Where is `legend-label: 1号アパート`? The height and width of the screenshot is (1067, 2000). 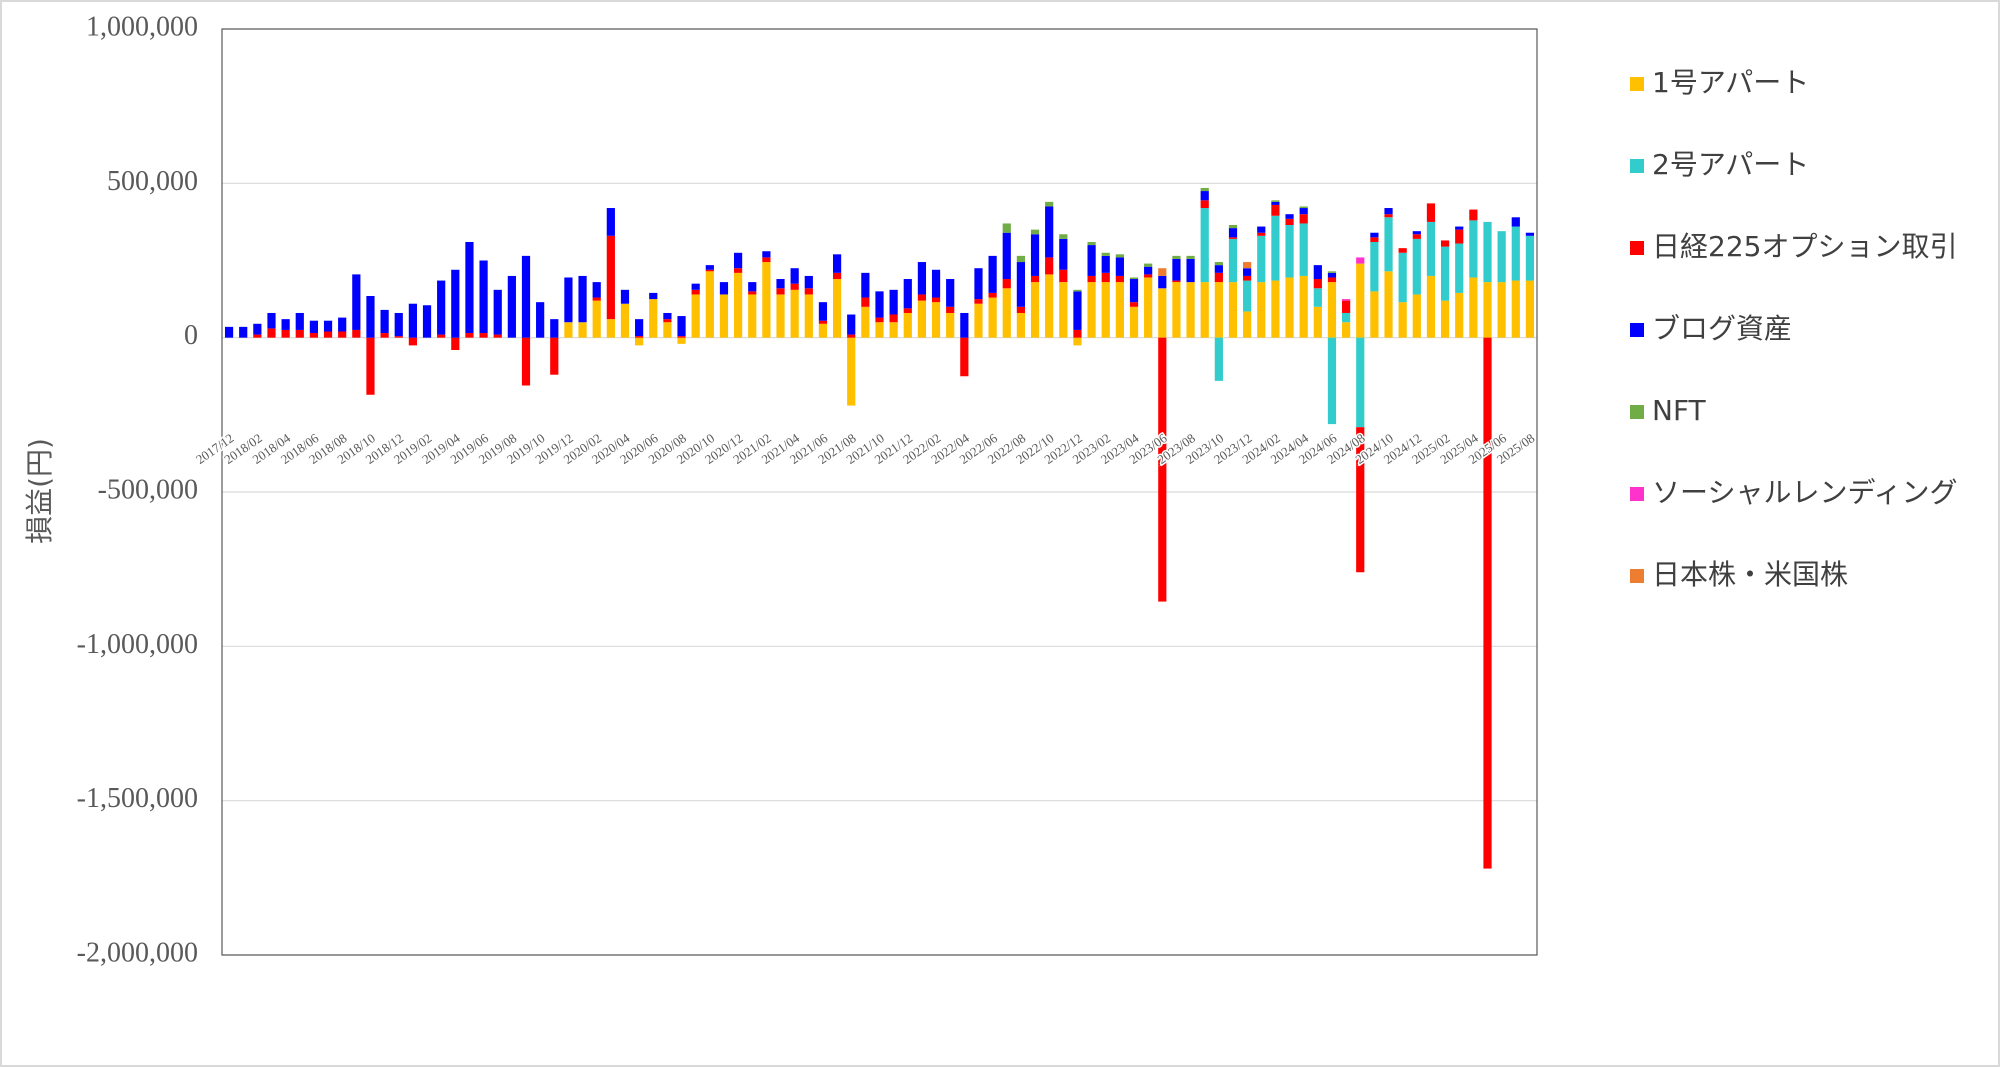
legend-label: 1号アパート is located at coordinates (1730, 82).